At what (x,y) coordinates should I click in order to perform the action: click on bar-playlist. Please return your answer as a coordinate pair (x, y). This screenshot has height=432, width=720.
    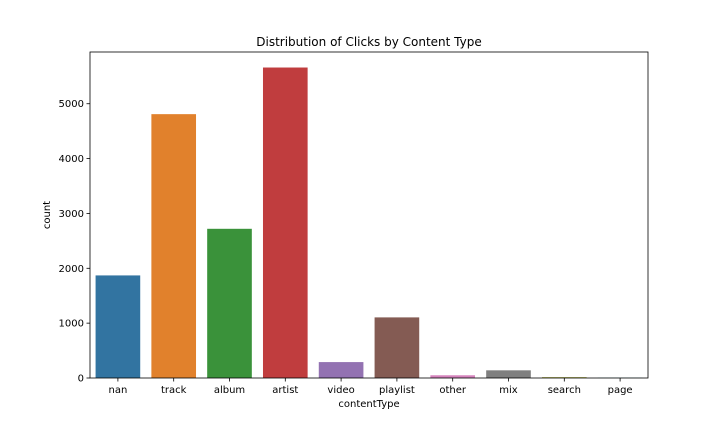
    Looking at the image, I should click on (397, 347).